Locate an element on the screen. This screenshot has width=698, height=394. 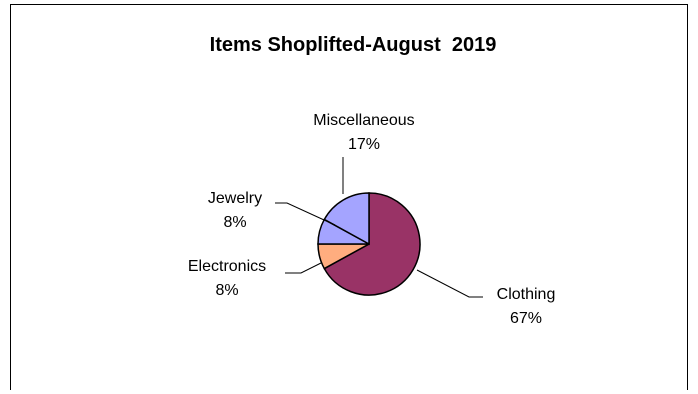
pie-slices is located at coordinates (369, 244).